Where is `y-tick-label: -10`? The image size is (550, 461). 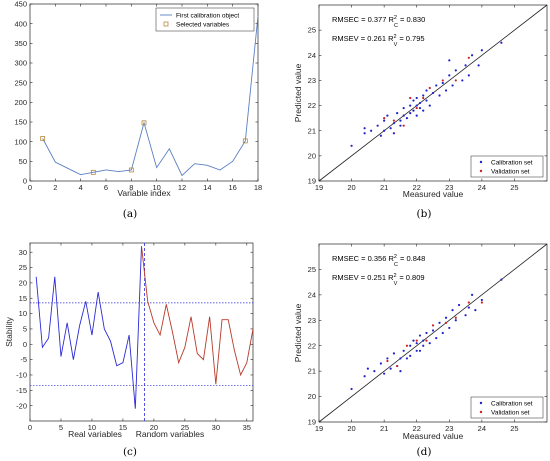
y-tick-label: -10 is located at coordinates (21, 375).